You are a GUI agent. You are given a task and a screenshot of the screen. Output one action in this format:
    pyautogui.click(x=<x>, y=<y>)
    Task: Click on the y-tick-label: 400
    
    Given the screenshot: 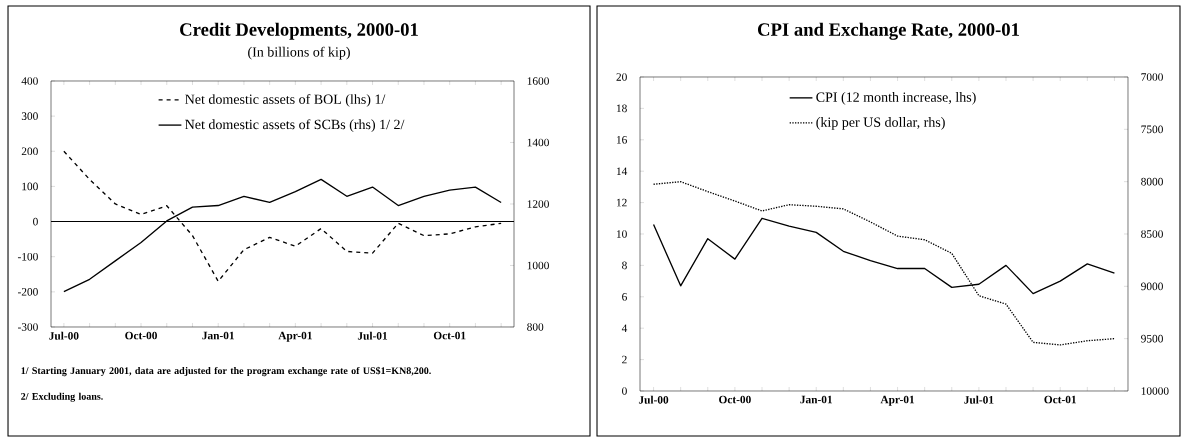 What is the action you would take?
    pyautogui.click(x=29, y=81)
    